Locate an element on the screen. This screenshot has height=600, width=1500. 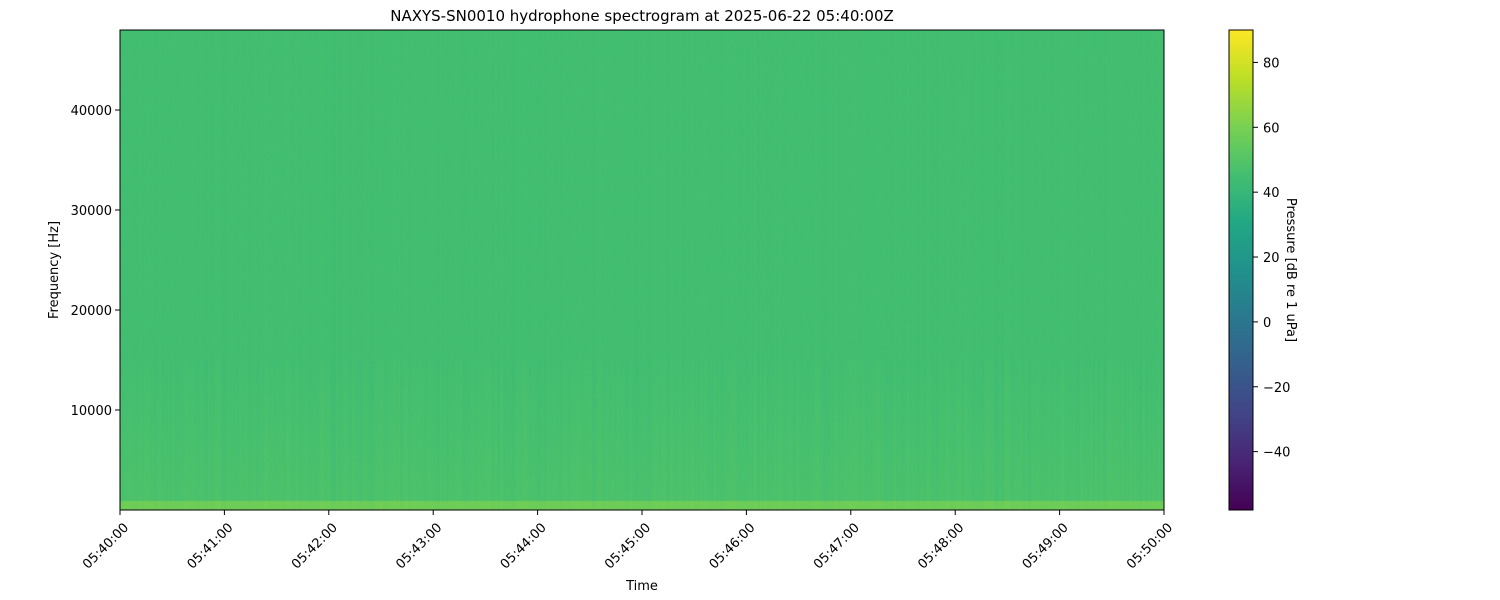
x-tick-label: 05:48:00 is located at coordinates (941, 546).